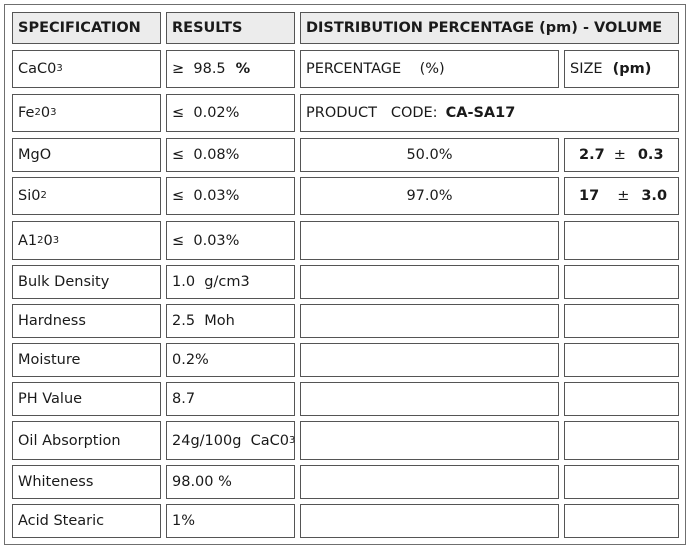 This screenshot has width=691, height=553. I want to click on spec-cell-ph-value: PH Value, so click(86, 399).